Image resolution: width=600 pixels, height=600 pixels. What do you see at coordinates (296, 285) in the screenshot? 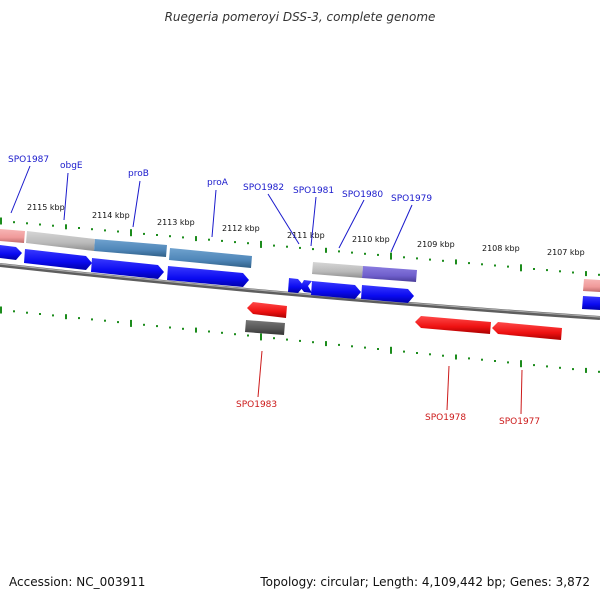
I see `cds-spo1982` at bounding box center [296, 285].